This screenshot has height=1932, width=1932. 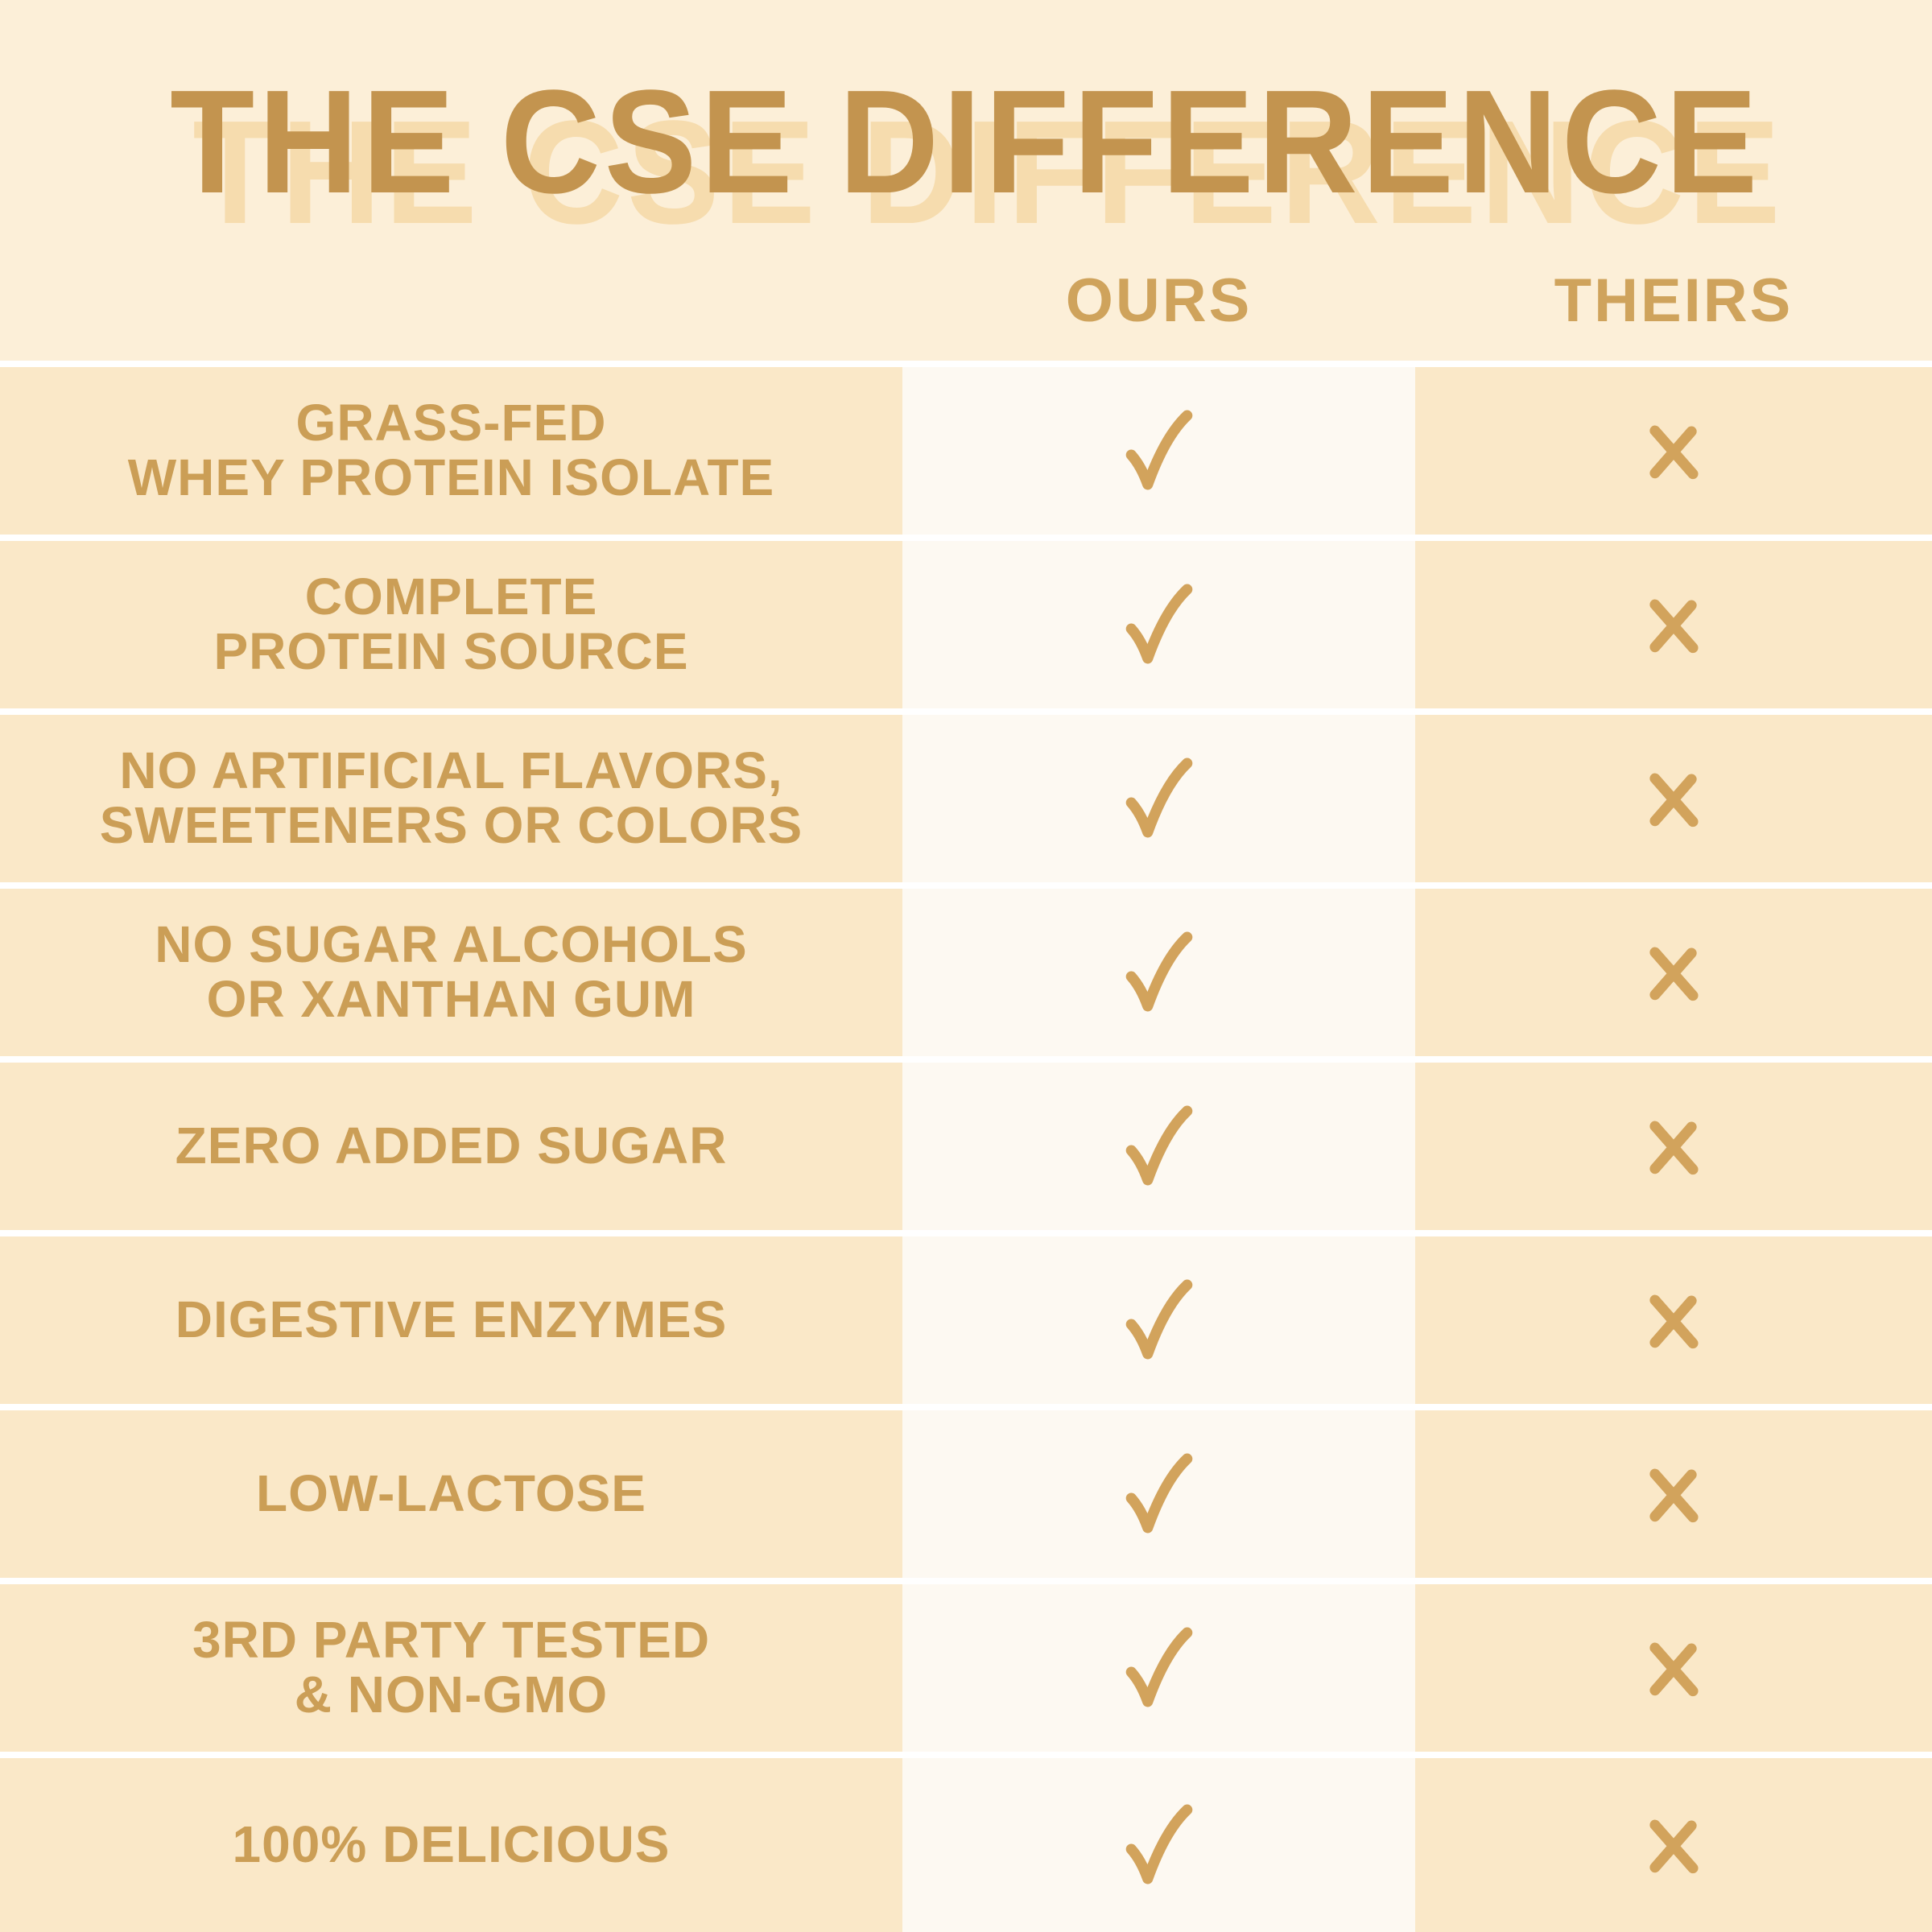 What do you see at coordinates (451, 944) in the screenshot?
I see `row-label-line: NO SUGAR ALCOHOLS` at bounding box center [451, 944].